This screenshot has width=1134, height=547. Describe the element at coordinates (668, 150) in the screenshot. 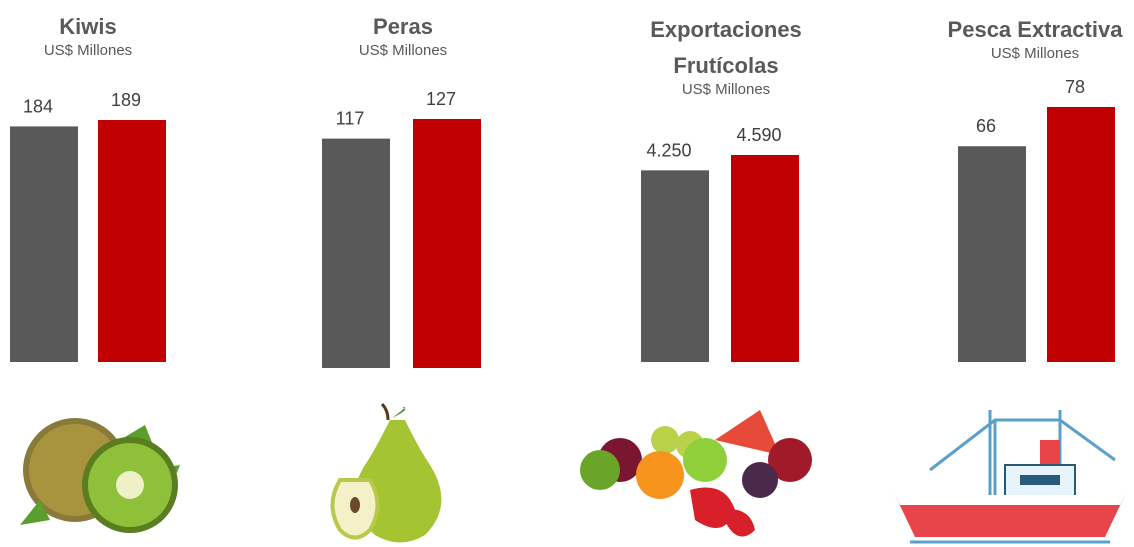

I see `value-label: 4.250` at that location.